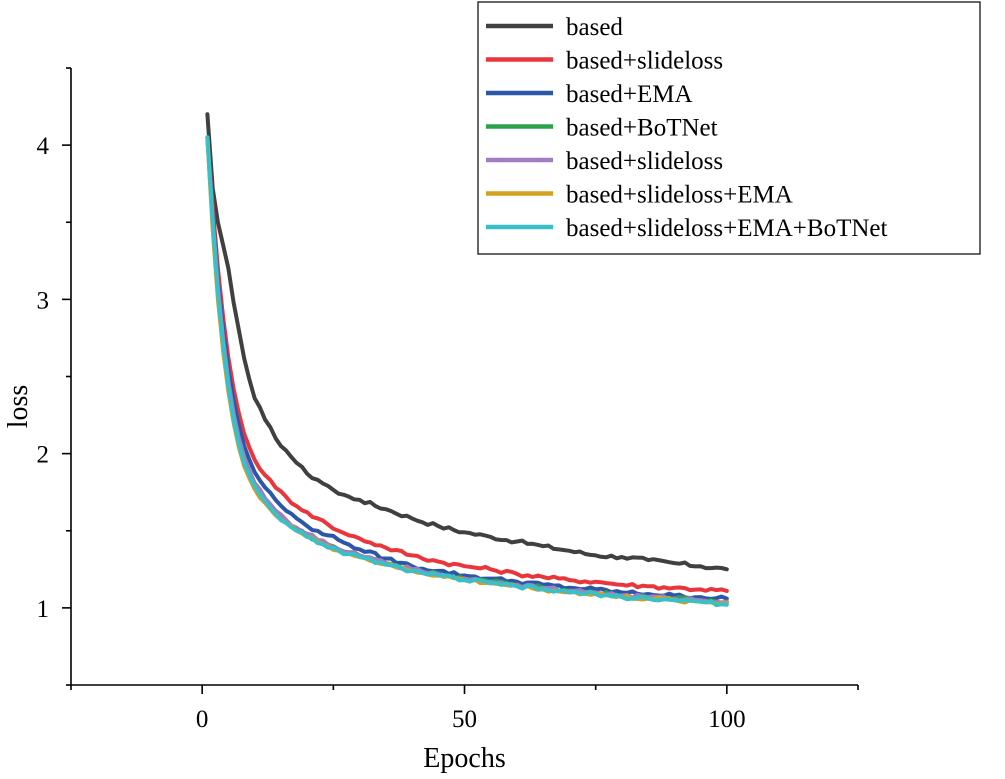 Image resolution: width=1005 pixels, height=779 pixels. Describe the element at coordinates (679, 195) in the screenshot. I see `legend-label-5: based+slideloss+EMA` at that location.